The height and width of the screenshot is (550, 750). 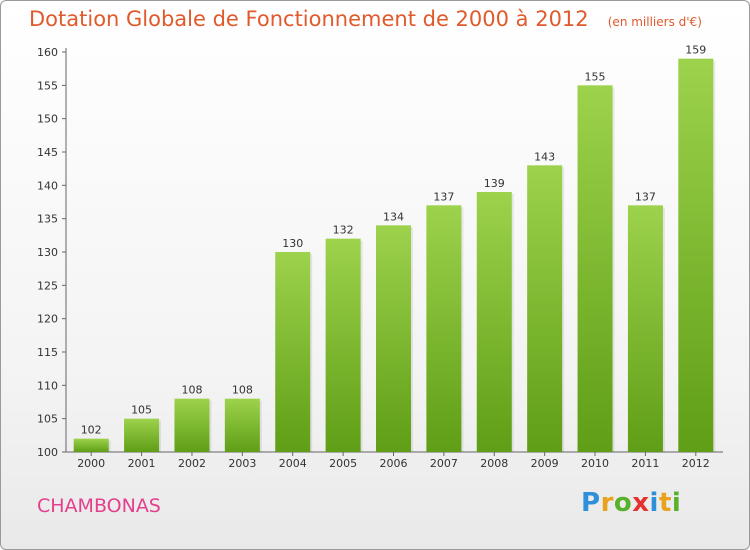 What do you see at coordinates (595, 463) in the screenshot?
I see `x-tick-label: 2010` at bounding box center [595, 463].